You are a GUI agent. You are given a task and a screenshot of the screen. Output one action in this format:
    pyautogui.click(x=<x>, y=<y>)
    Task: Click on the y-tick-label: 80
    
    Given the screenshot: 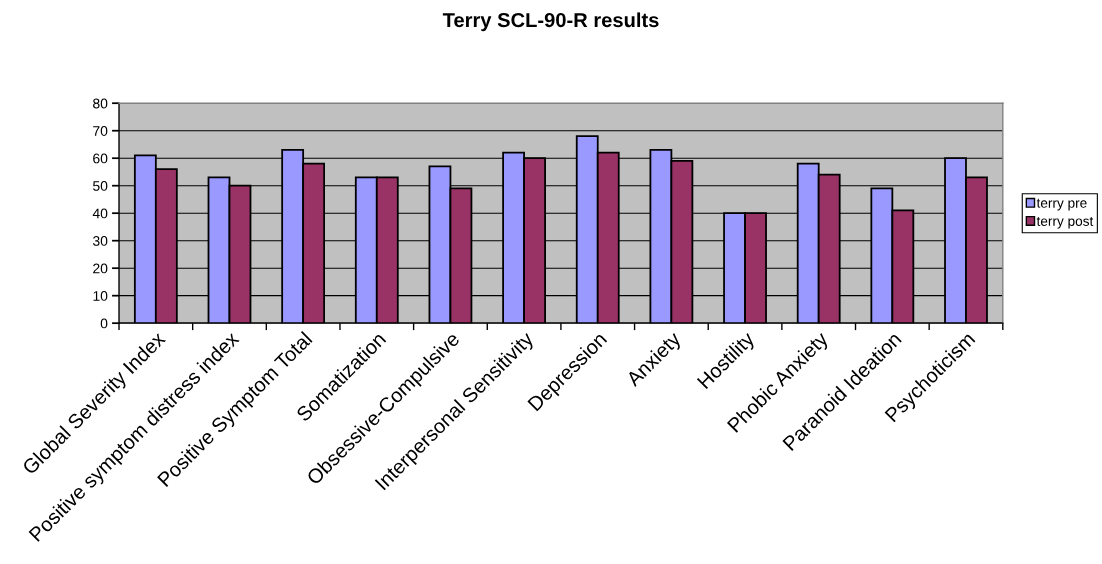 What is the action you would take?
    pyautogui.click(x=100, y=103)
    